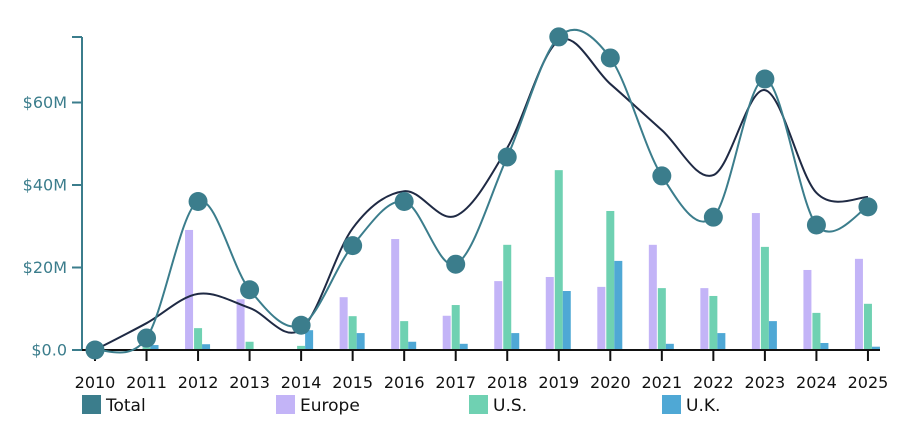 This screenshot has height=448, width=912. What do you see at coordinates (868, 382) in the screenshot?
I see `x-tick-label: 2025` at bounding box center [868, 382].